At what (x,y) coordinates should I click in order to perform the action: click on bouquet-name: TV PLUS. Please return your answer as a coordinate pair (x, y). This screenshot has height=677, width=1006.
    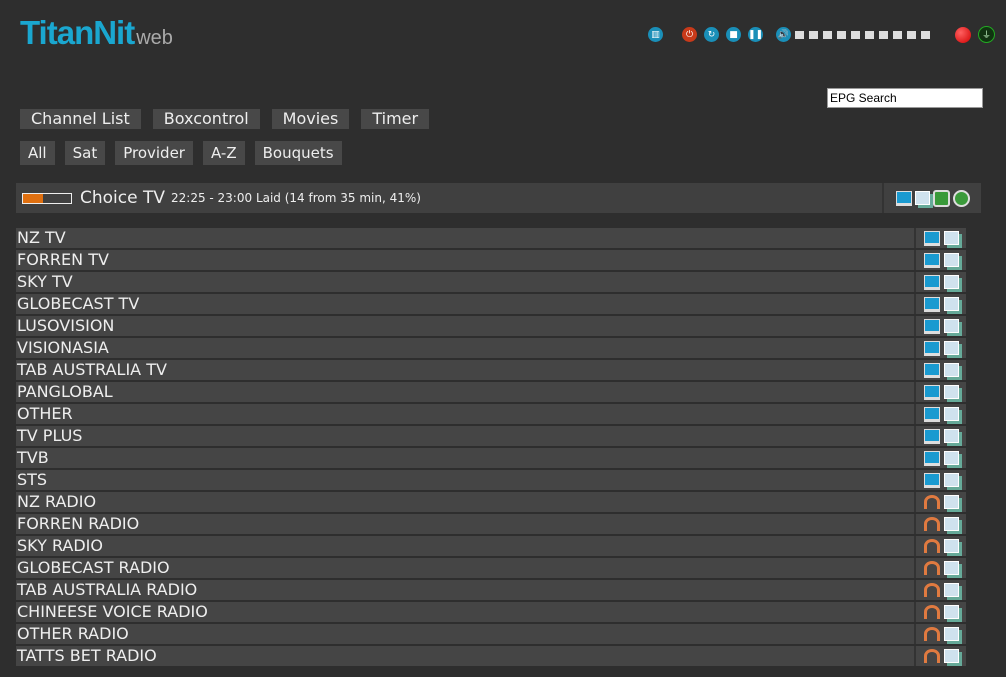
    Looking at the image, I should click on (466, 436).